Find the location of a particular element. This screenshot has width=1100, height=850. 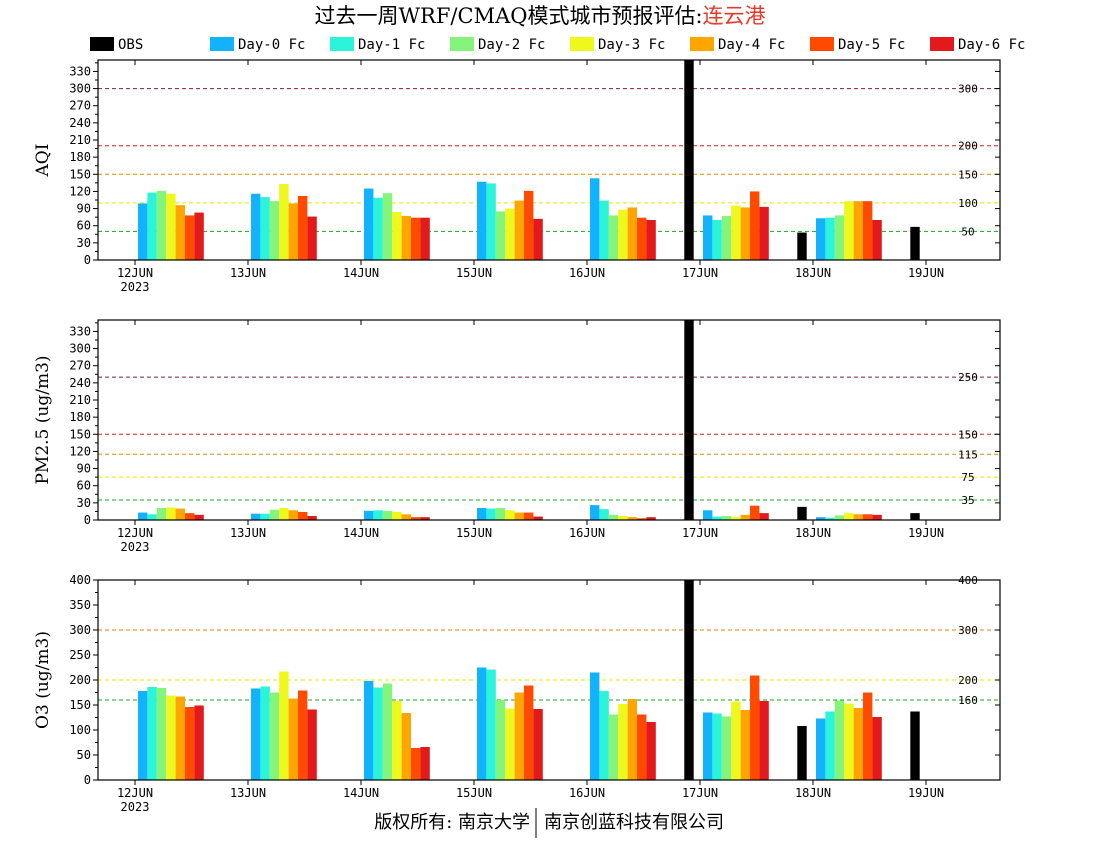

bar-day-3-fc-16jun is located at coordinates (623, 518).